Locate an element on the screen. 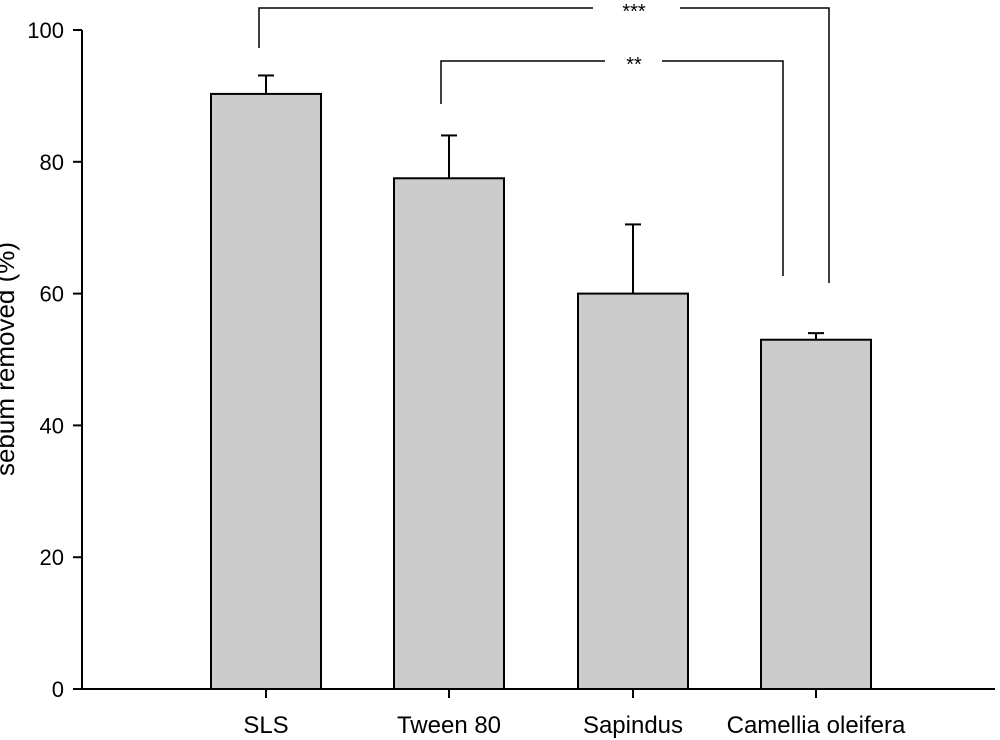  x-tick-label: Sapindus is located at coordinates (633, 725).